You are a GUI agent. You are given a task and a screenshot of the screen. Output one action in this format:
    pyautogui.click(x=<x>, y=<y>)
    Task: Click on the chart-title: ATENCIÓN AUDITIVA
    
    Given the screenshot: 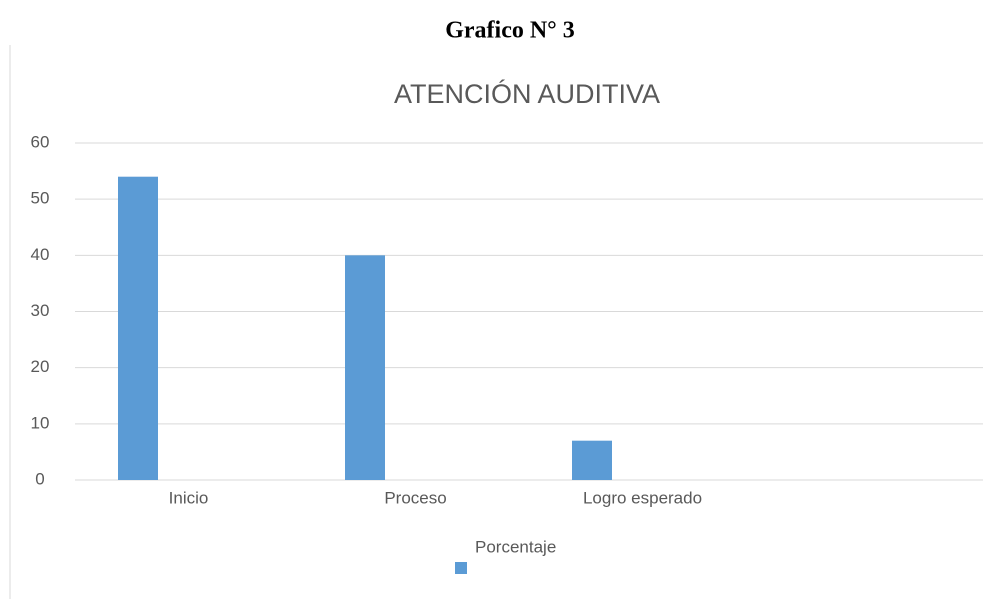 What is the action you would take?
    pyautogui.click(x=527, y=93)
    